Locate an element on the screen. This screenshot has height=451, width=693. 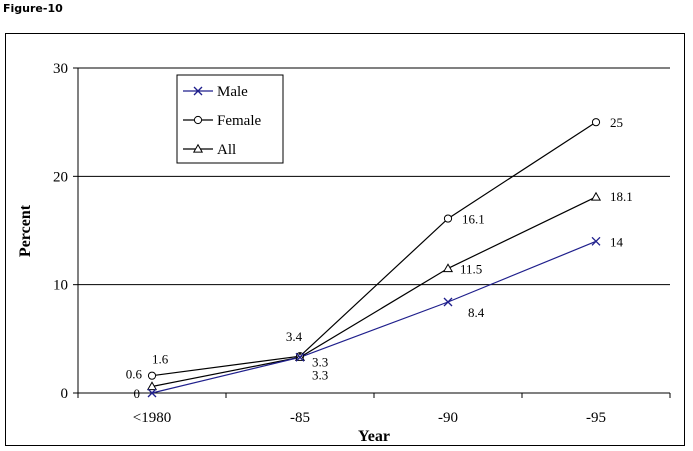
y-tick-label: 10 is located at coordinates (60, 286).